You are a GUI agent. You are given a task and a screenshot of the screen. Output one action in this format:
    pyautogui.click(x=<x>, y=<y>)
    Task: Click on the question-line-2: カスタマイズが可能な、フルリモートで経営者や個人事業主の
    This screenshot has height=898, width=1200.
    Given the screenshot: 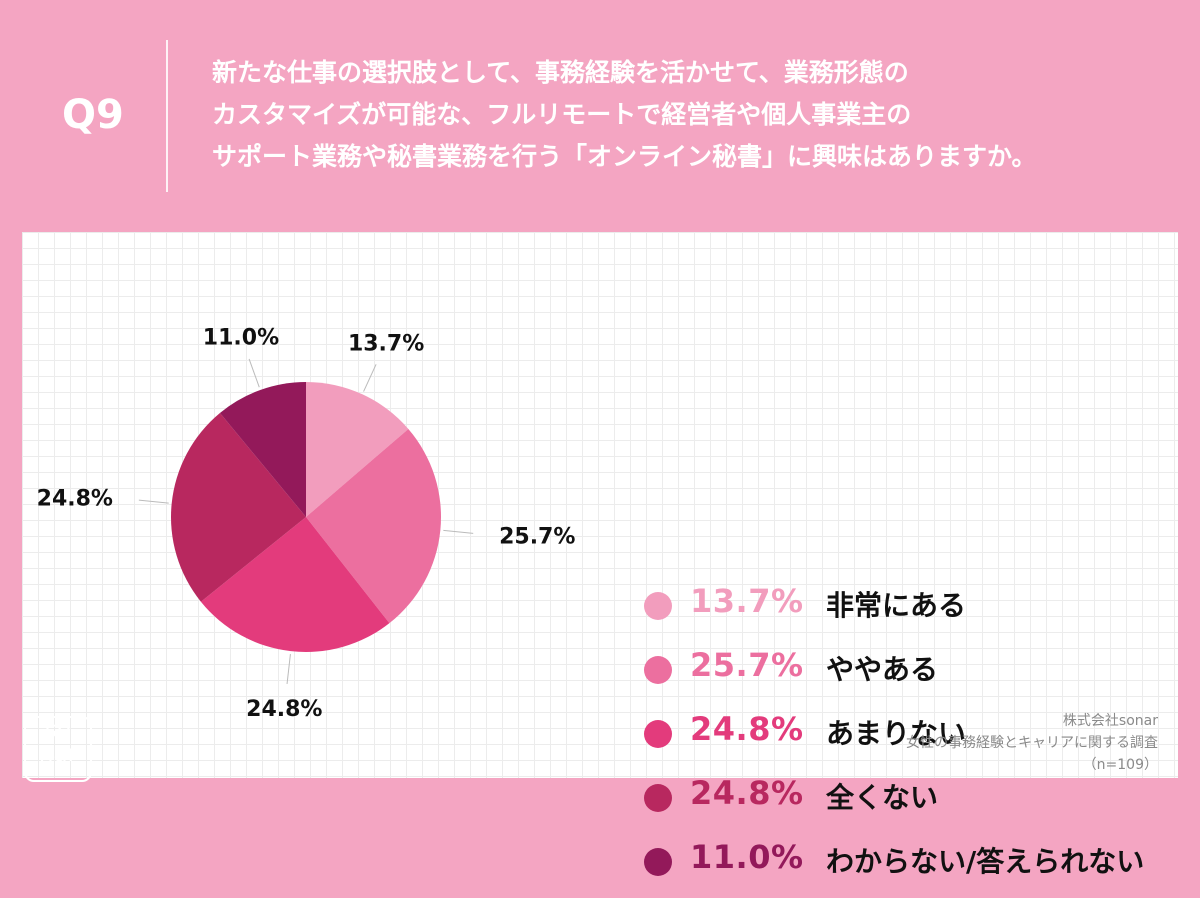 What is the action you would take?
    pyautogui.click(x=562, y=114)
    